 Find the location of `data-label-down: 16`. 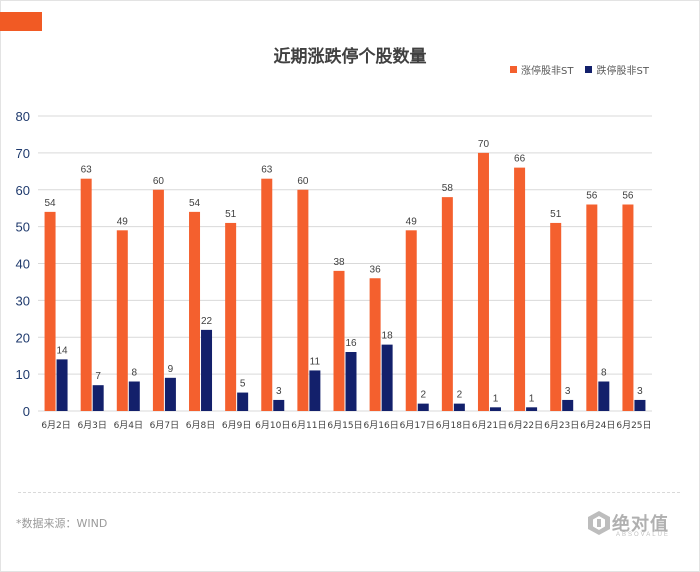

data-label-down: 16 is located at coordinates (351, 343).